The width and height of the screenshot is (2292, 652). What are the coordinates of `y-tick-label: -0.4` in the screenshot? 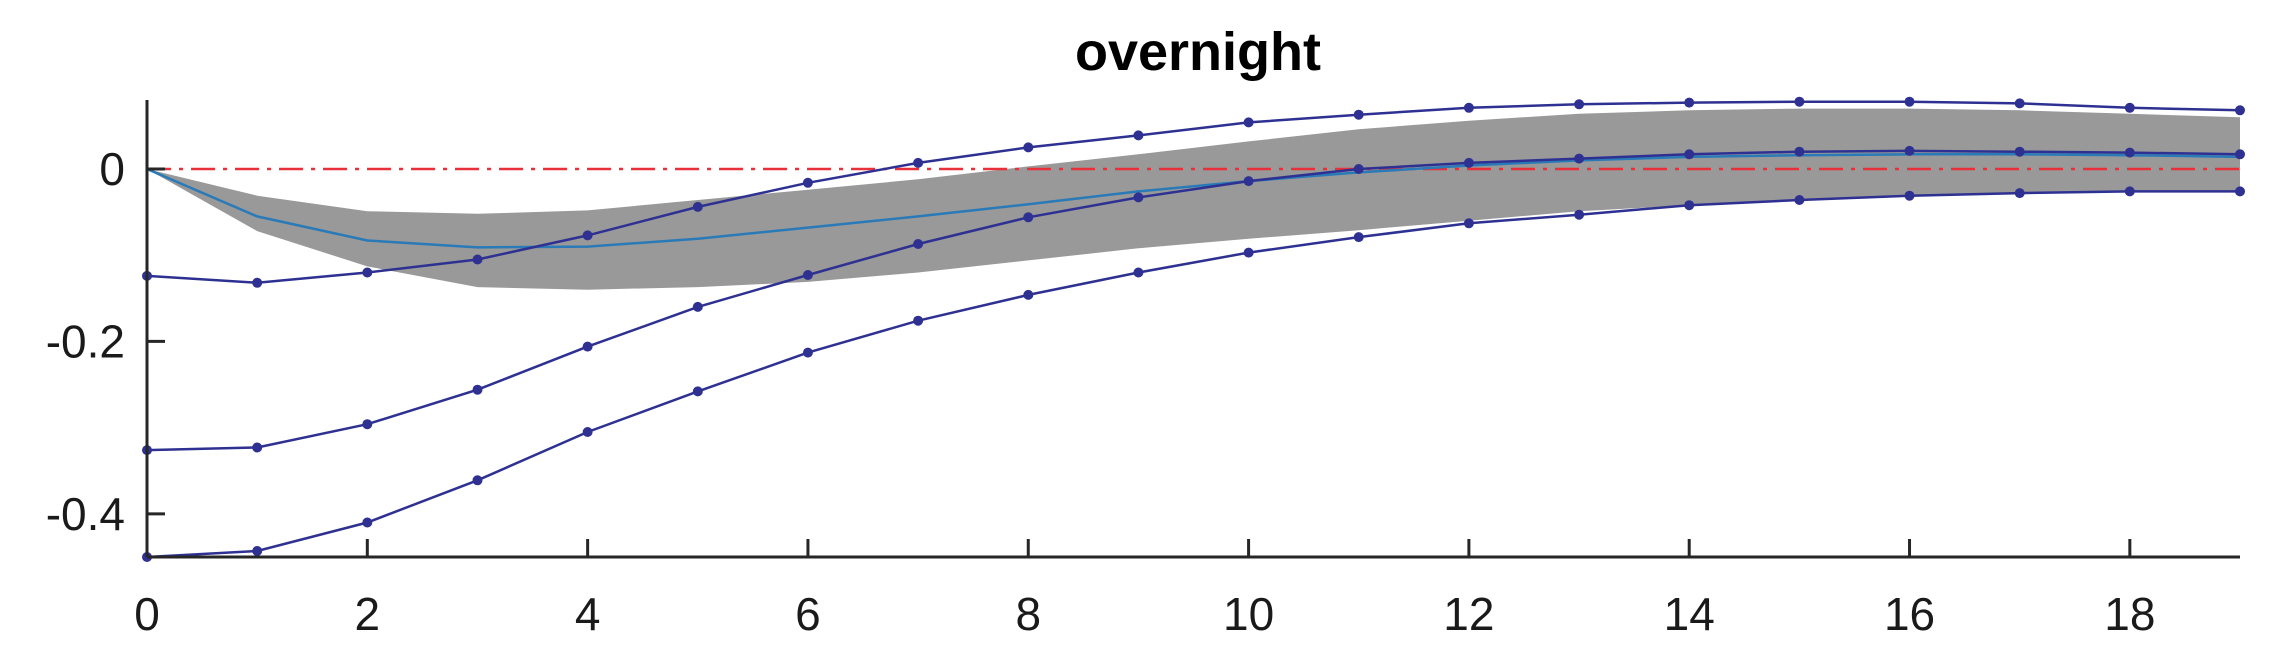 It's located at (85, 514).